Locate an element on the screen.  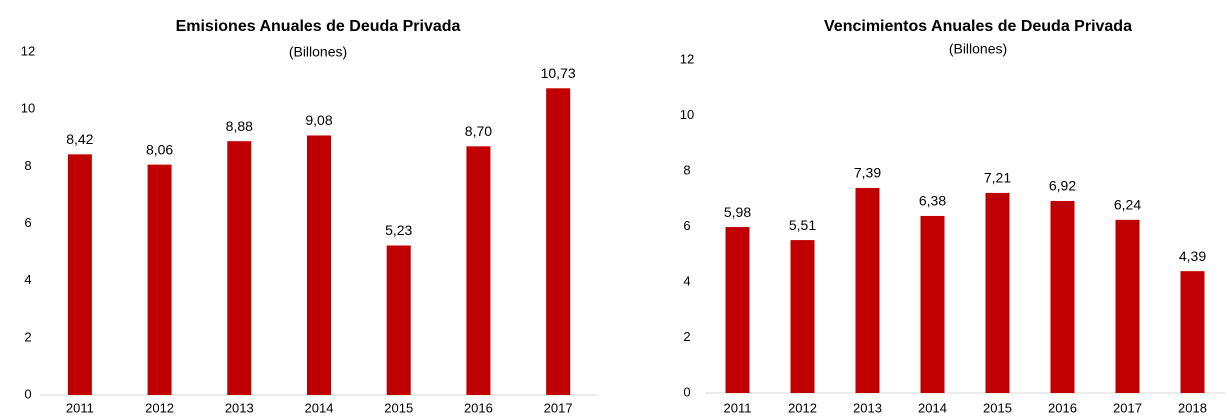
chart-title: Emisiones Anuales de Deuda Privada is located at coordinates (318, 26).